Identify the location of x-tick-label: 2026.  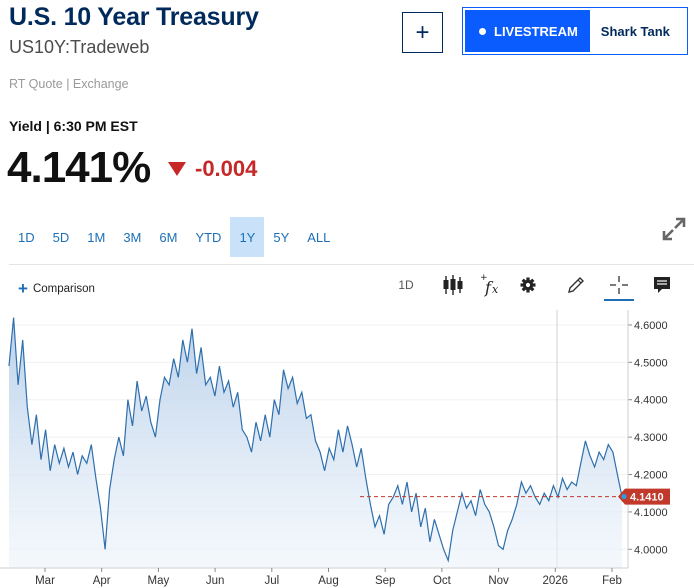
(556, 581).